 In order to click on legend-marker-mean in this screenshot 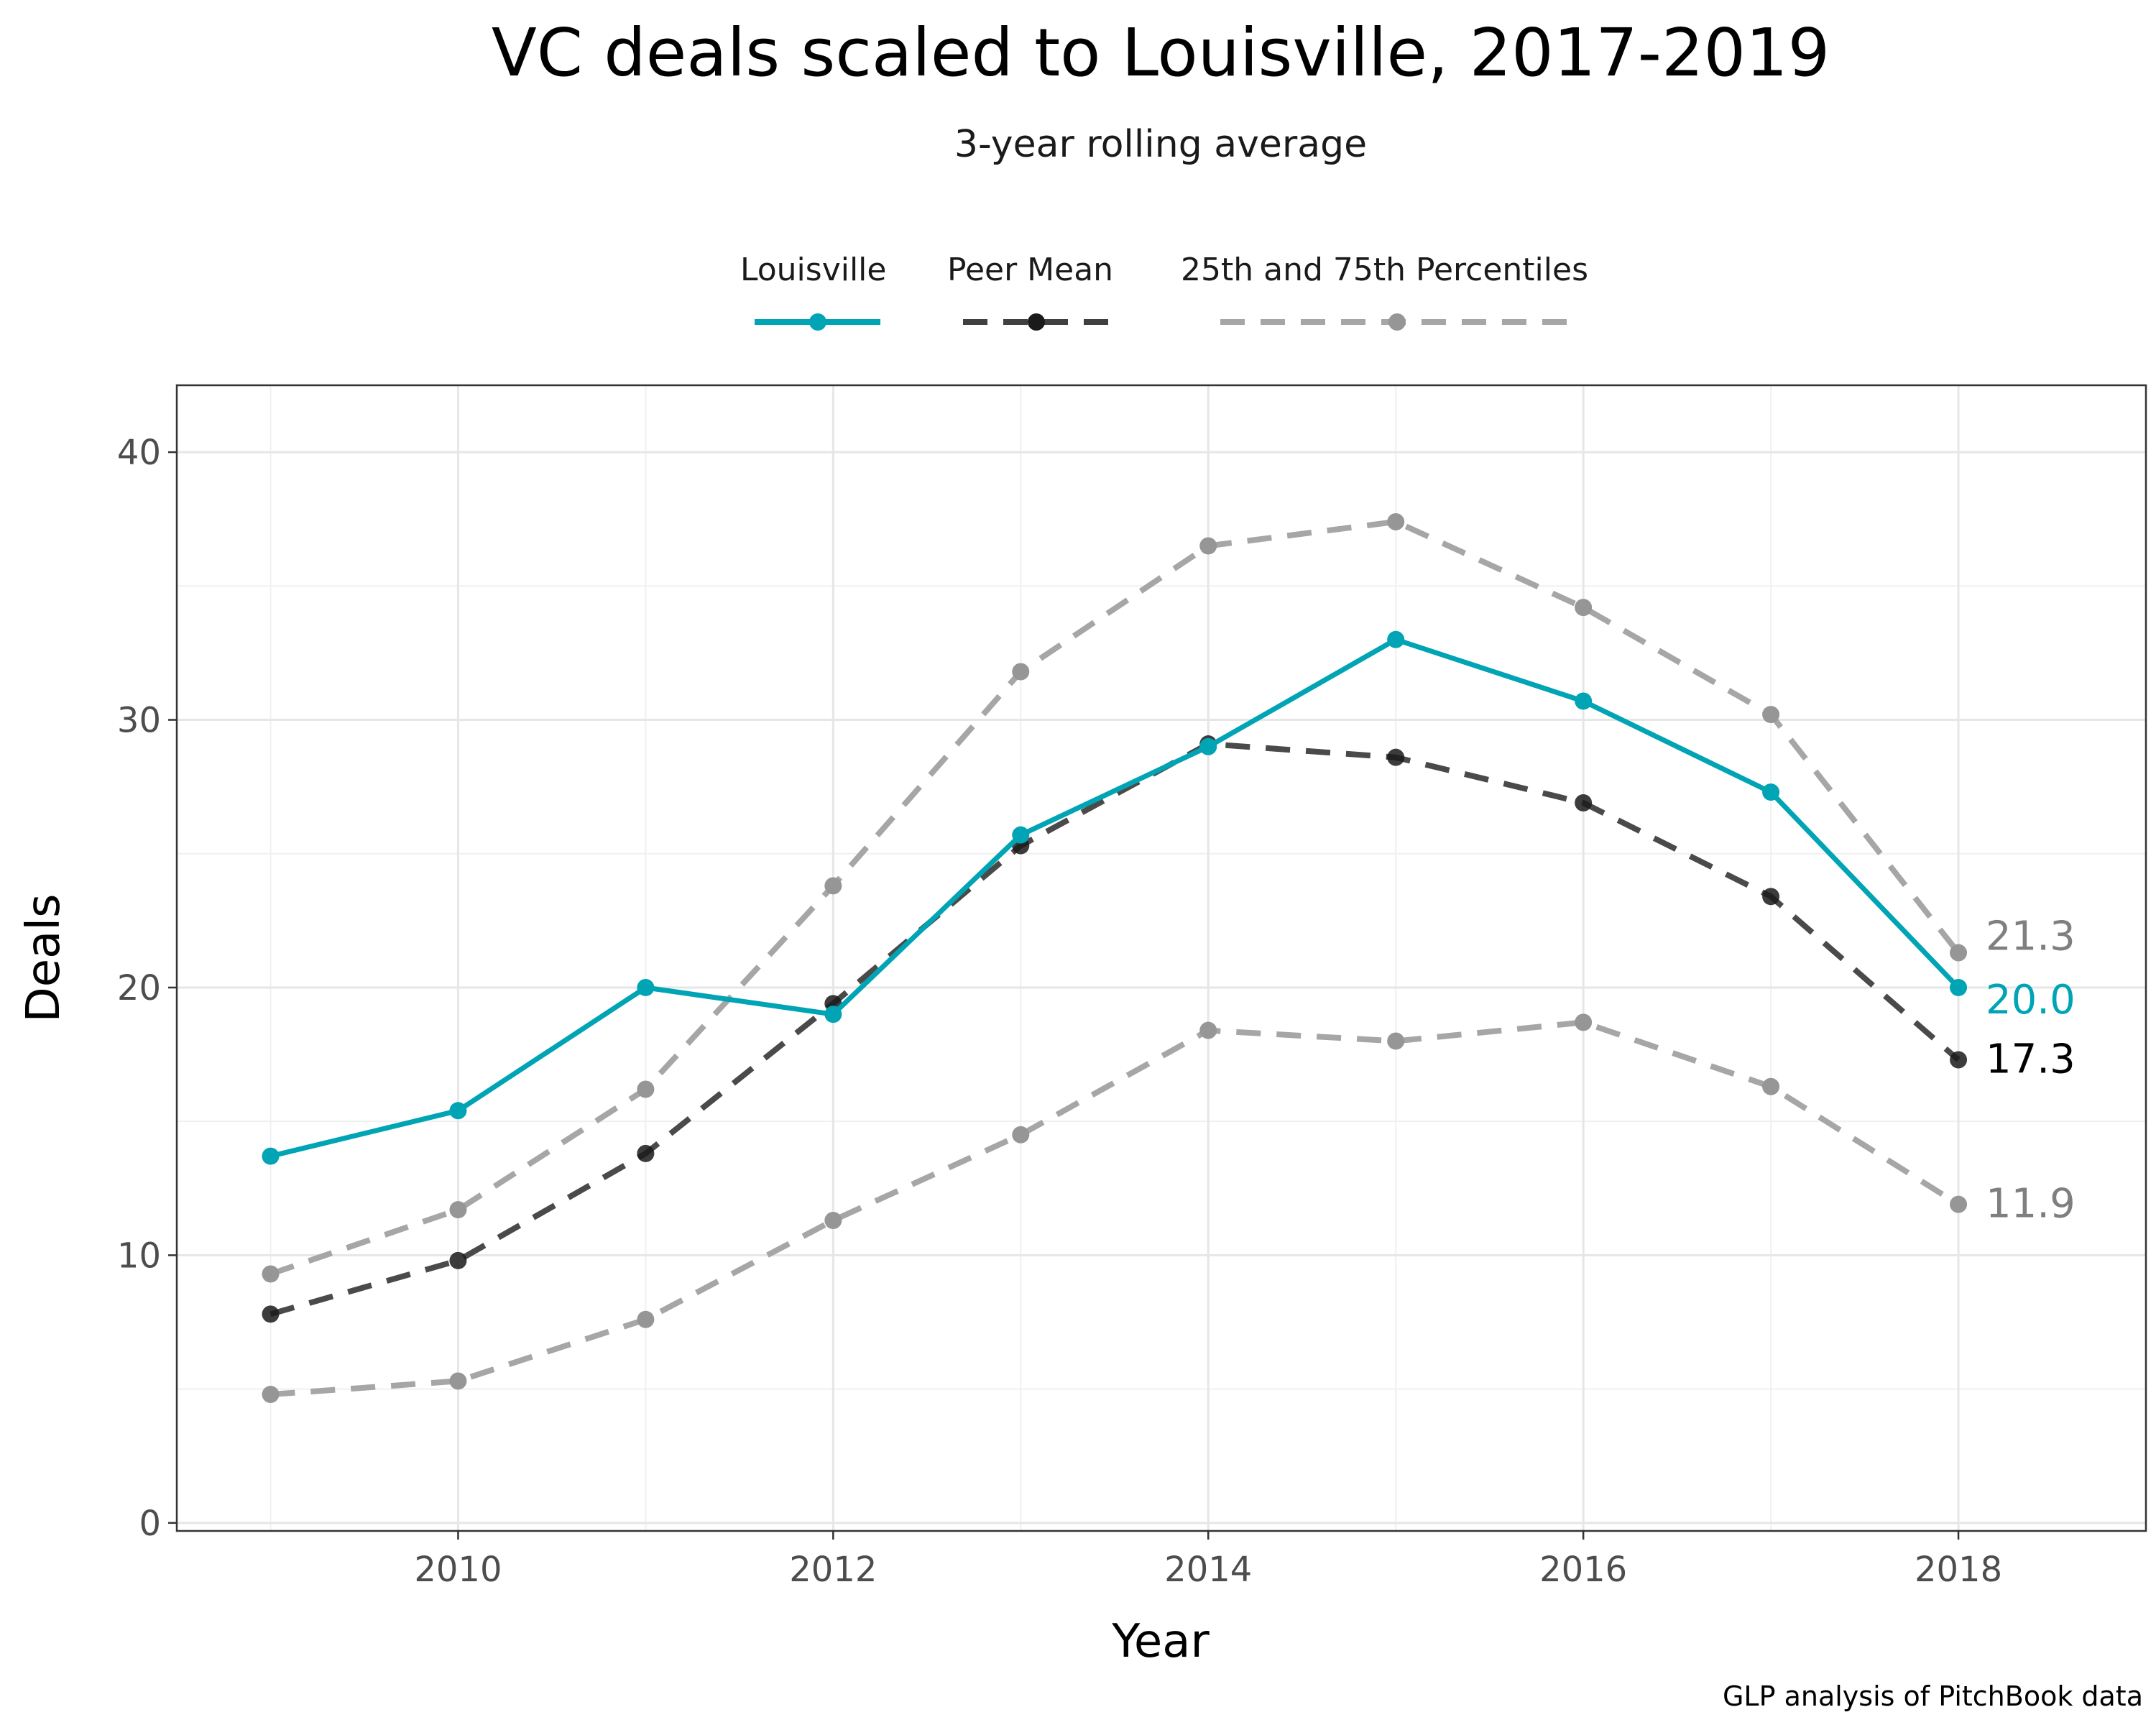, I will do `click(1036, 322)`.